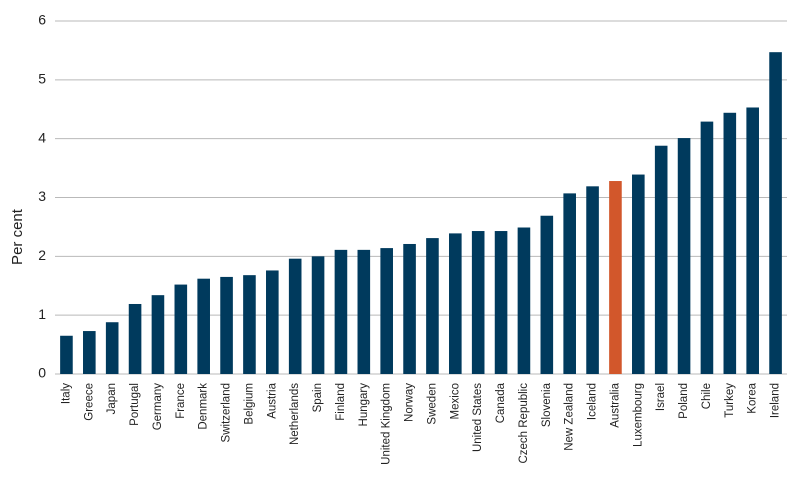 The image size is (800, 500). Describe the element at coordinates (42, 137) in the screenshot. I see `y-tick-label: 4` at that location.